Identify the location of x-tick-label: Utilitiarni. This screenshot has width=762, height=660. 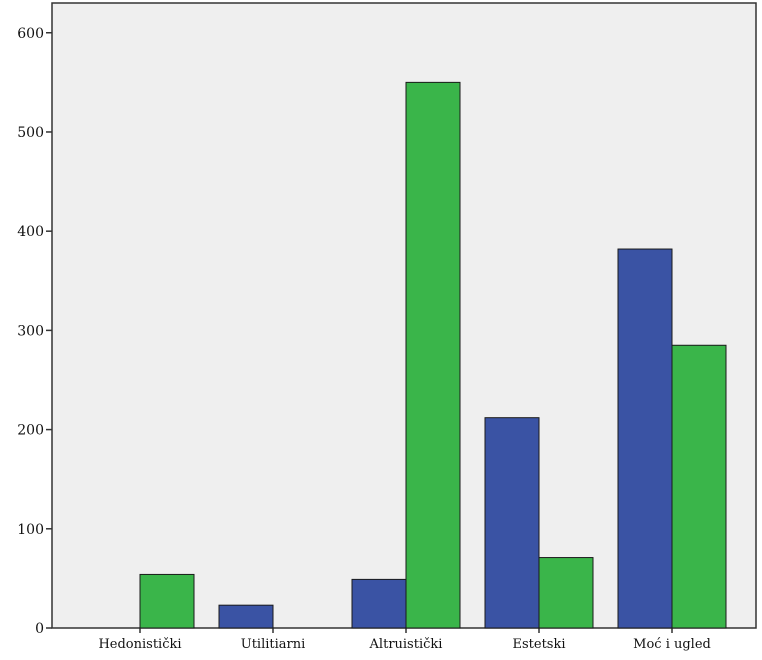
(273, 644).